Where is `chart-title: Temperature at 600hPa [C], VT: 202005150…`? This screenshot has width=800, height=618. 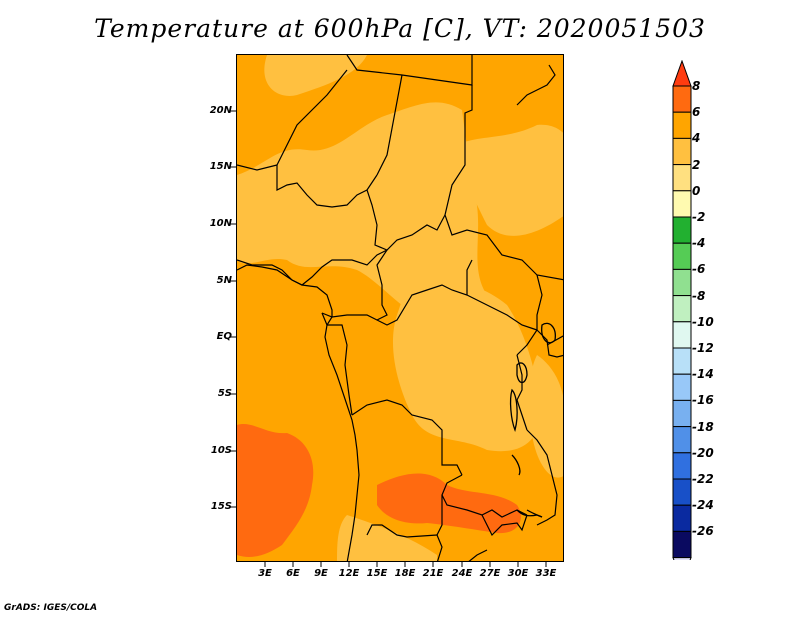
chart-title: Temperature at 600hPa [C], VT: 202005150… is located at coordinates (400, 28).